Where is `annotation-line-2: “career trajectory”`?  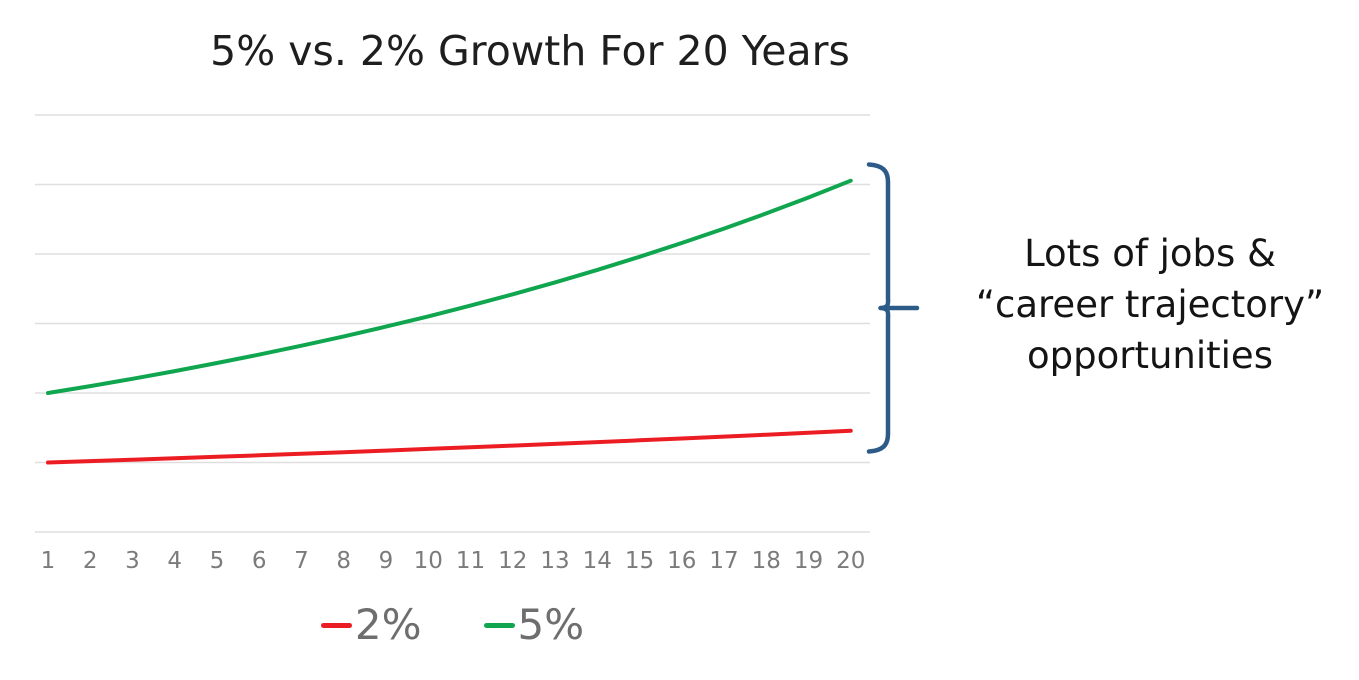 annotation-line-2: “career trajectory” is located at coordinates (1150, 304).